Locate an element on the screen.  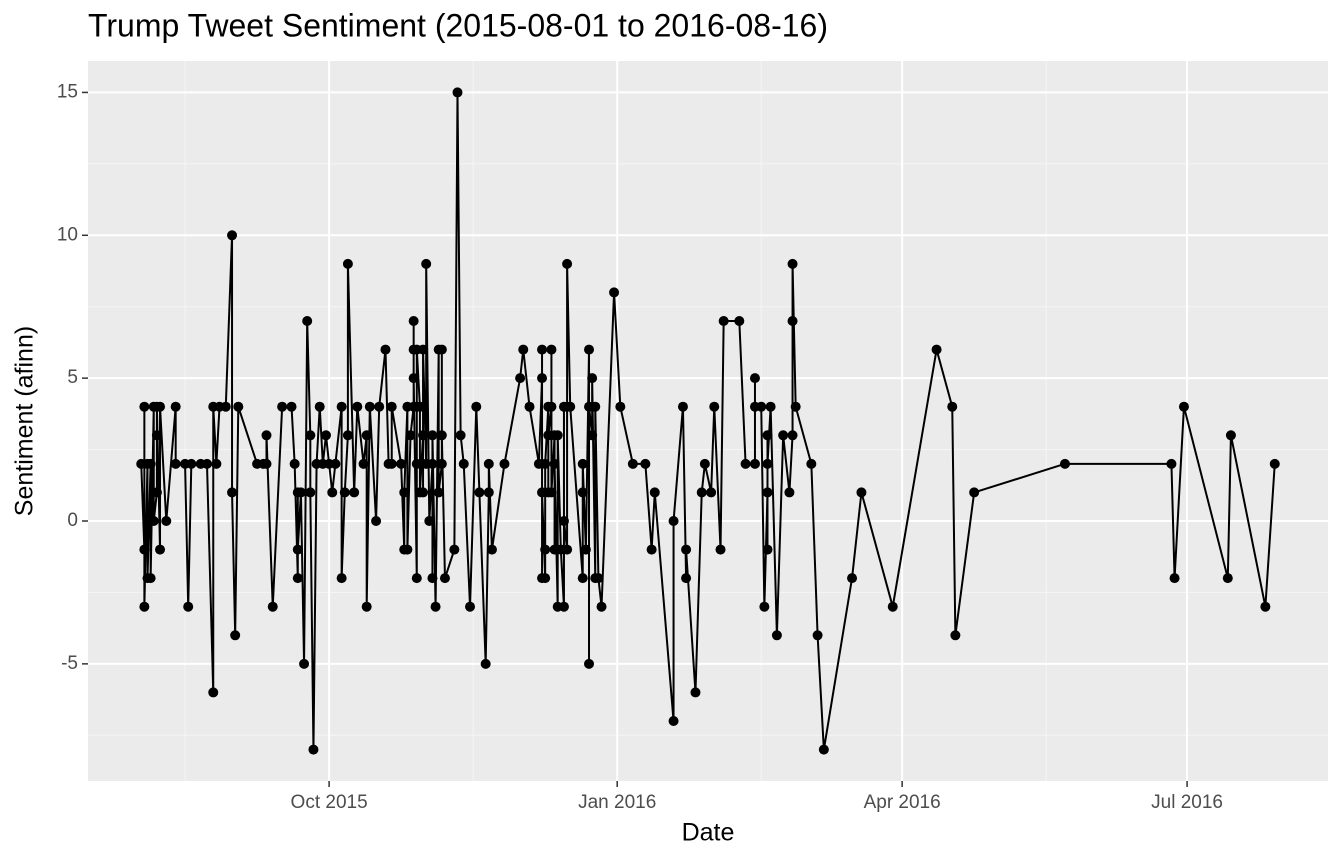
y-tick-label: -5 is located at coordinates (69, 663).